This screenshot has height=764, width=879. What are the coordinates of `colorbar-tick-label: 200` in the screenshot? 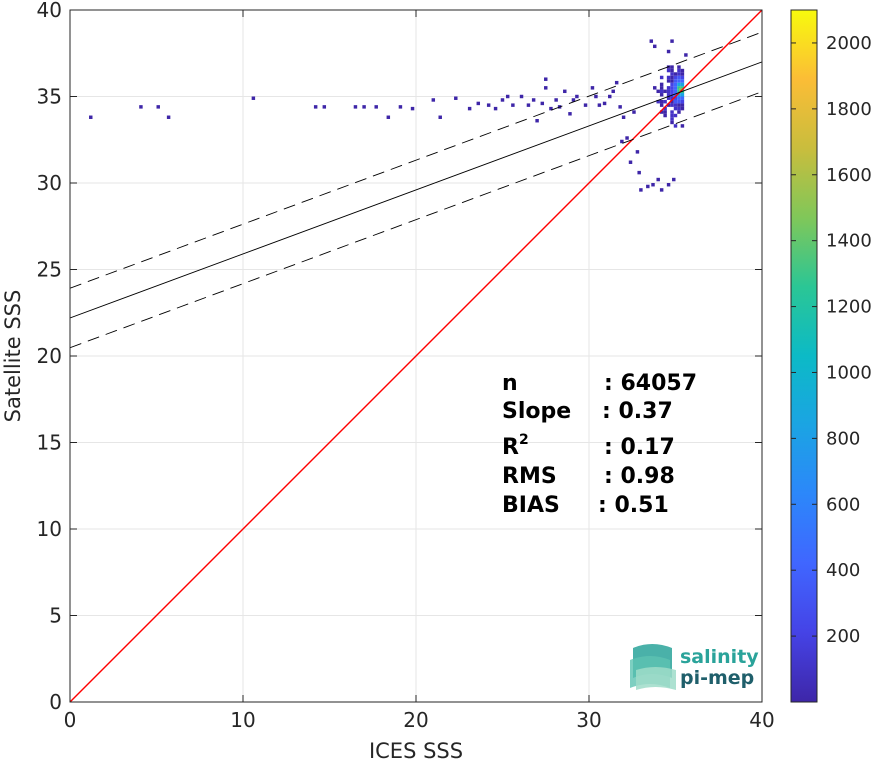 It's located at (843, 636).